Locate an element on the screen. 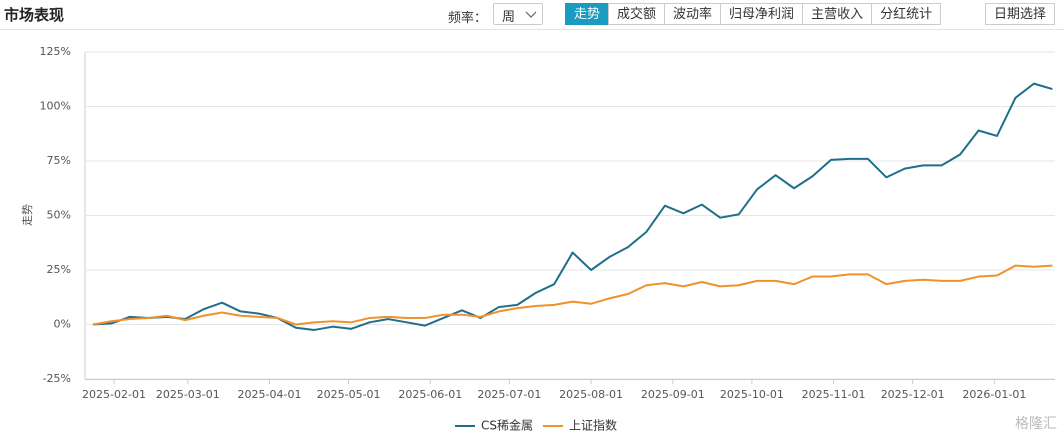 Image resolution: width=1064 pixels, height=439 pixels. tab: 分红统计 is located at coordinates (906, 14).